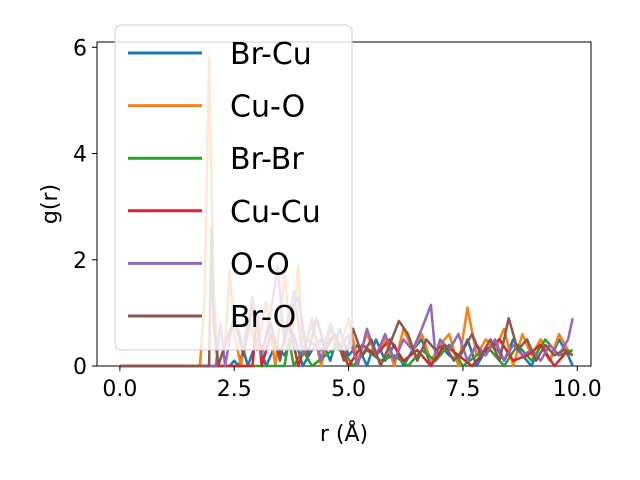  Describe the element at coordinates (263, 317) in the screenshot. I see `legend-label-br-o: Br-O` at that location.